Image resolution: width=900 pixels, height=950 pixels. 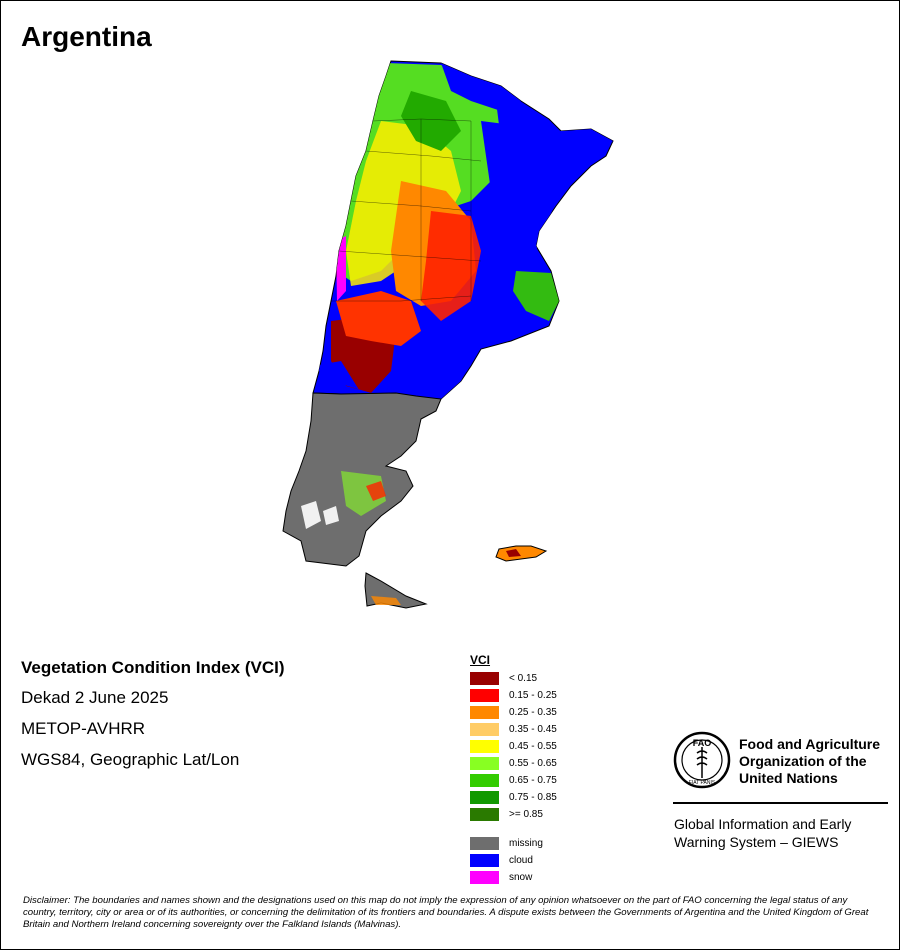 I want to click on sensor-label: METOP-AVHRR, so click(x=83, y=728).